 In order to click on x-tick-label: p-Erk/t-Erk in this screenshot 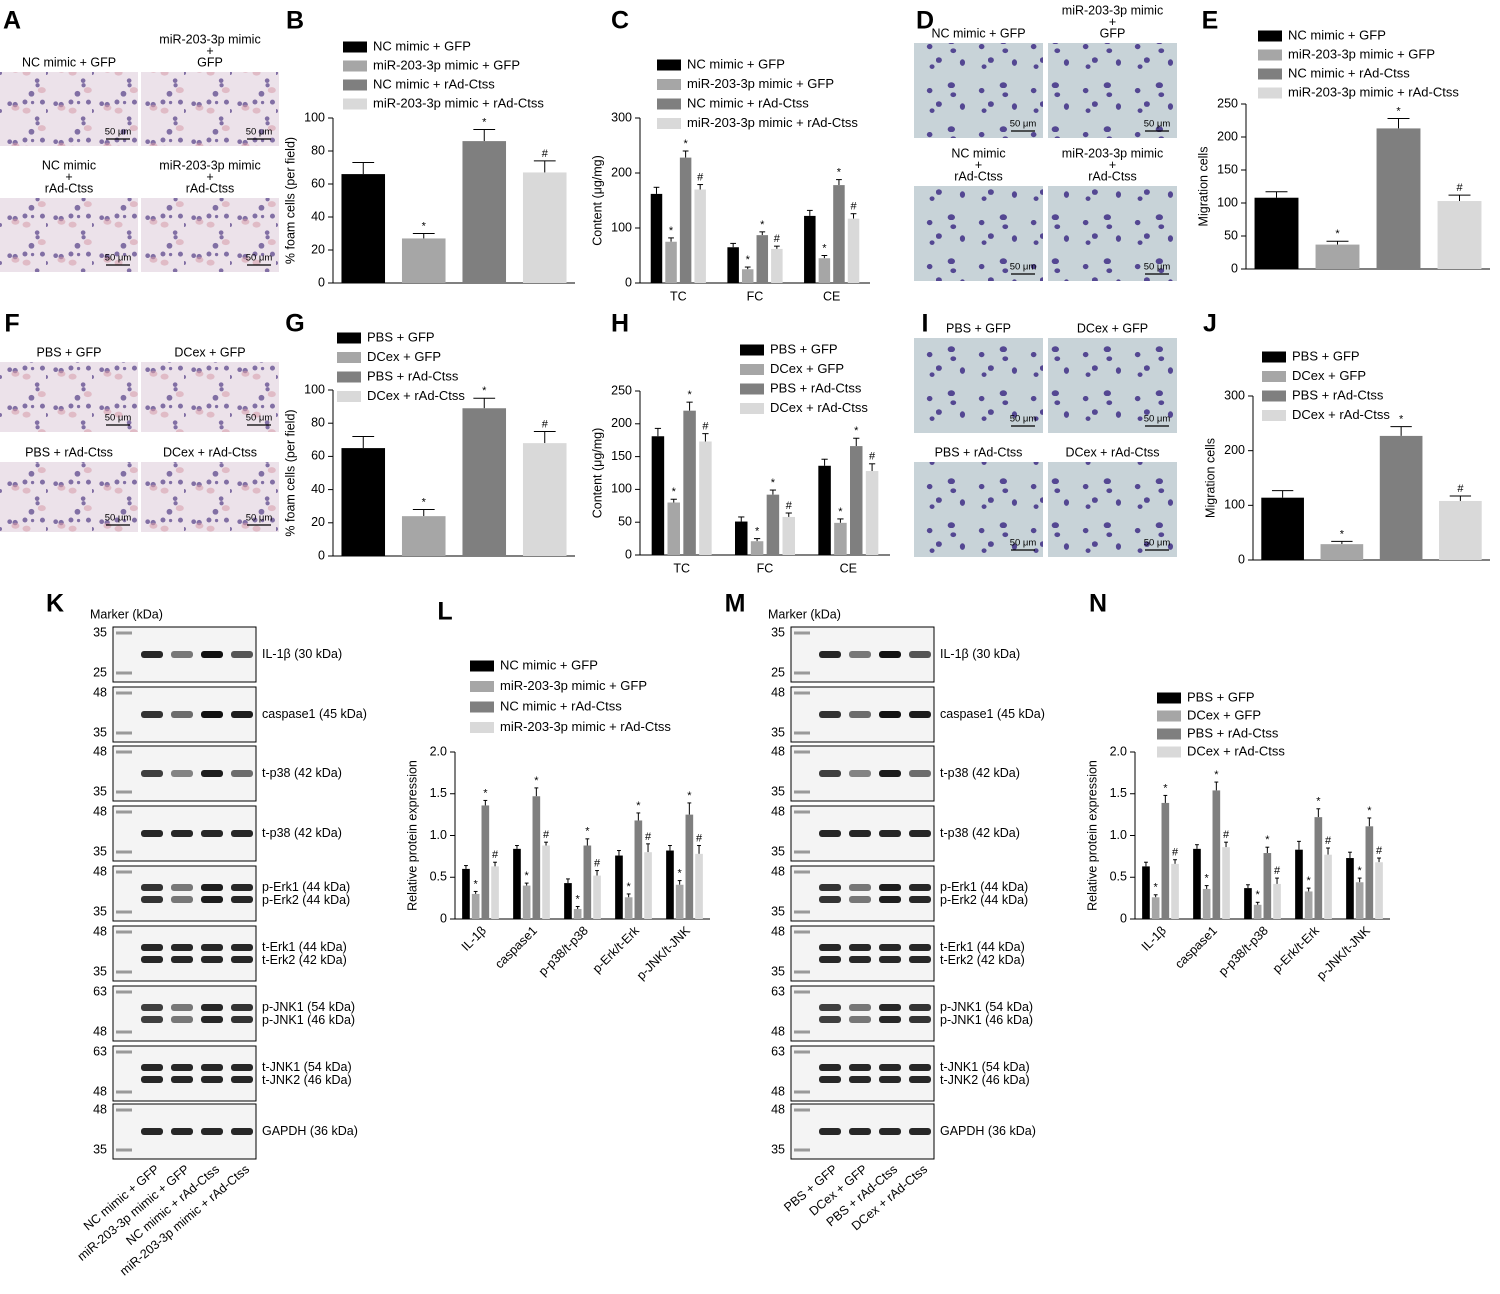, I will do `click(616, 949)`.